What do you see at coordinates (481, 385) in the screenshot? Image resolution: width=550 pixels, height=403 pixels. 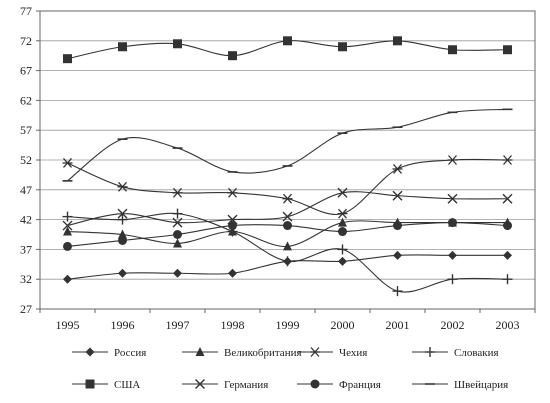 I see `legend-label: Швейцария` at bounding box center [481, 385].